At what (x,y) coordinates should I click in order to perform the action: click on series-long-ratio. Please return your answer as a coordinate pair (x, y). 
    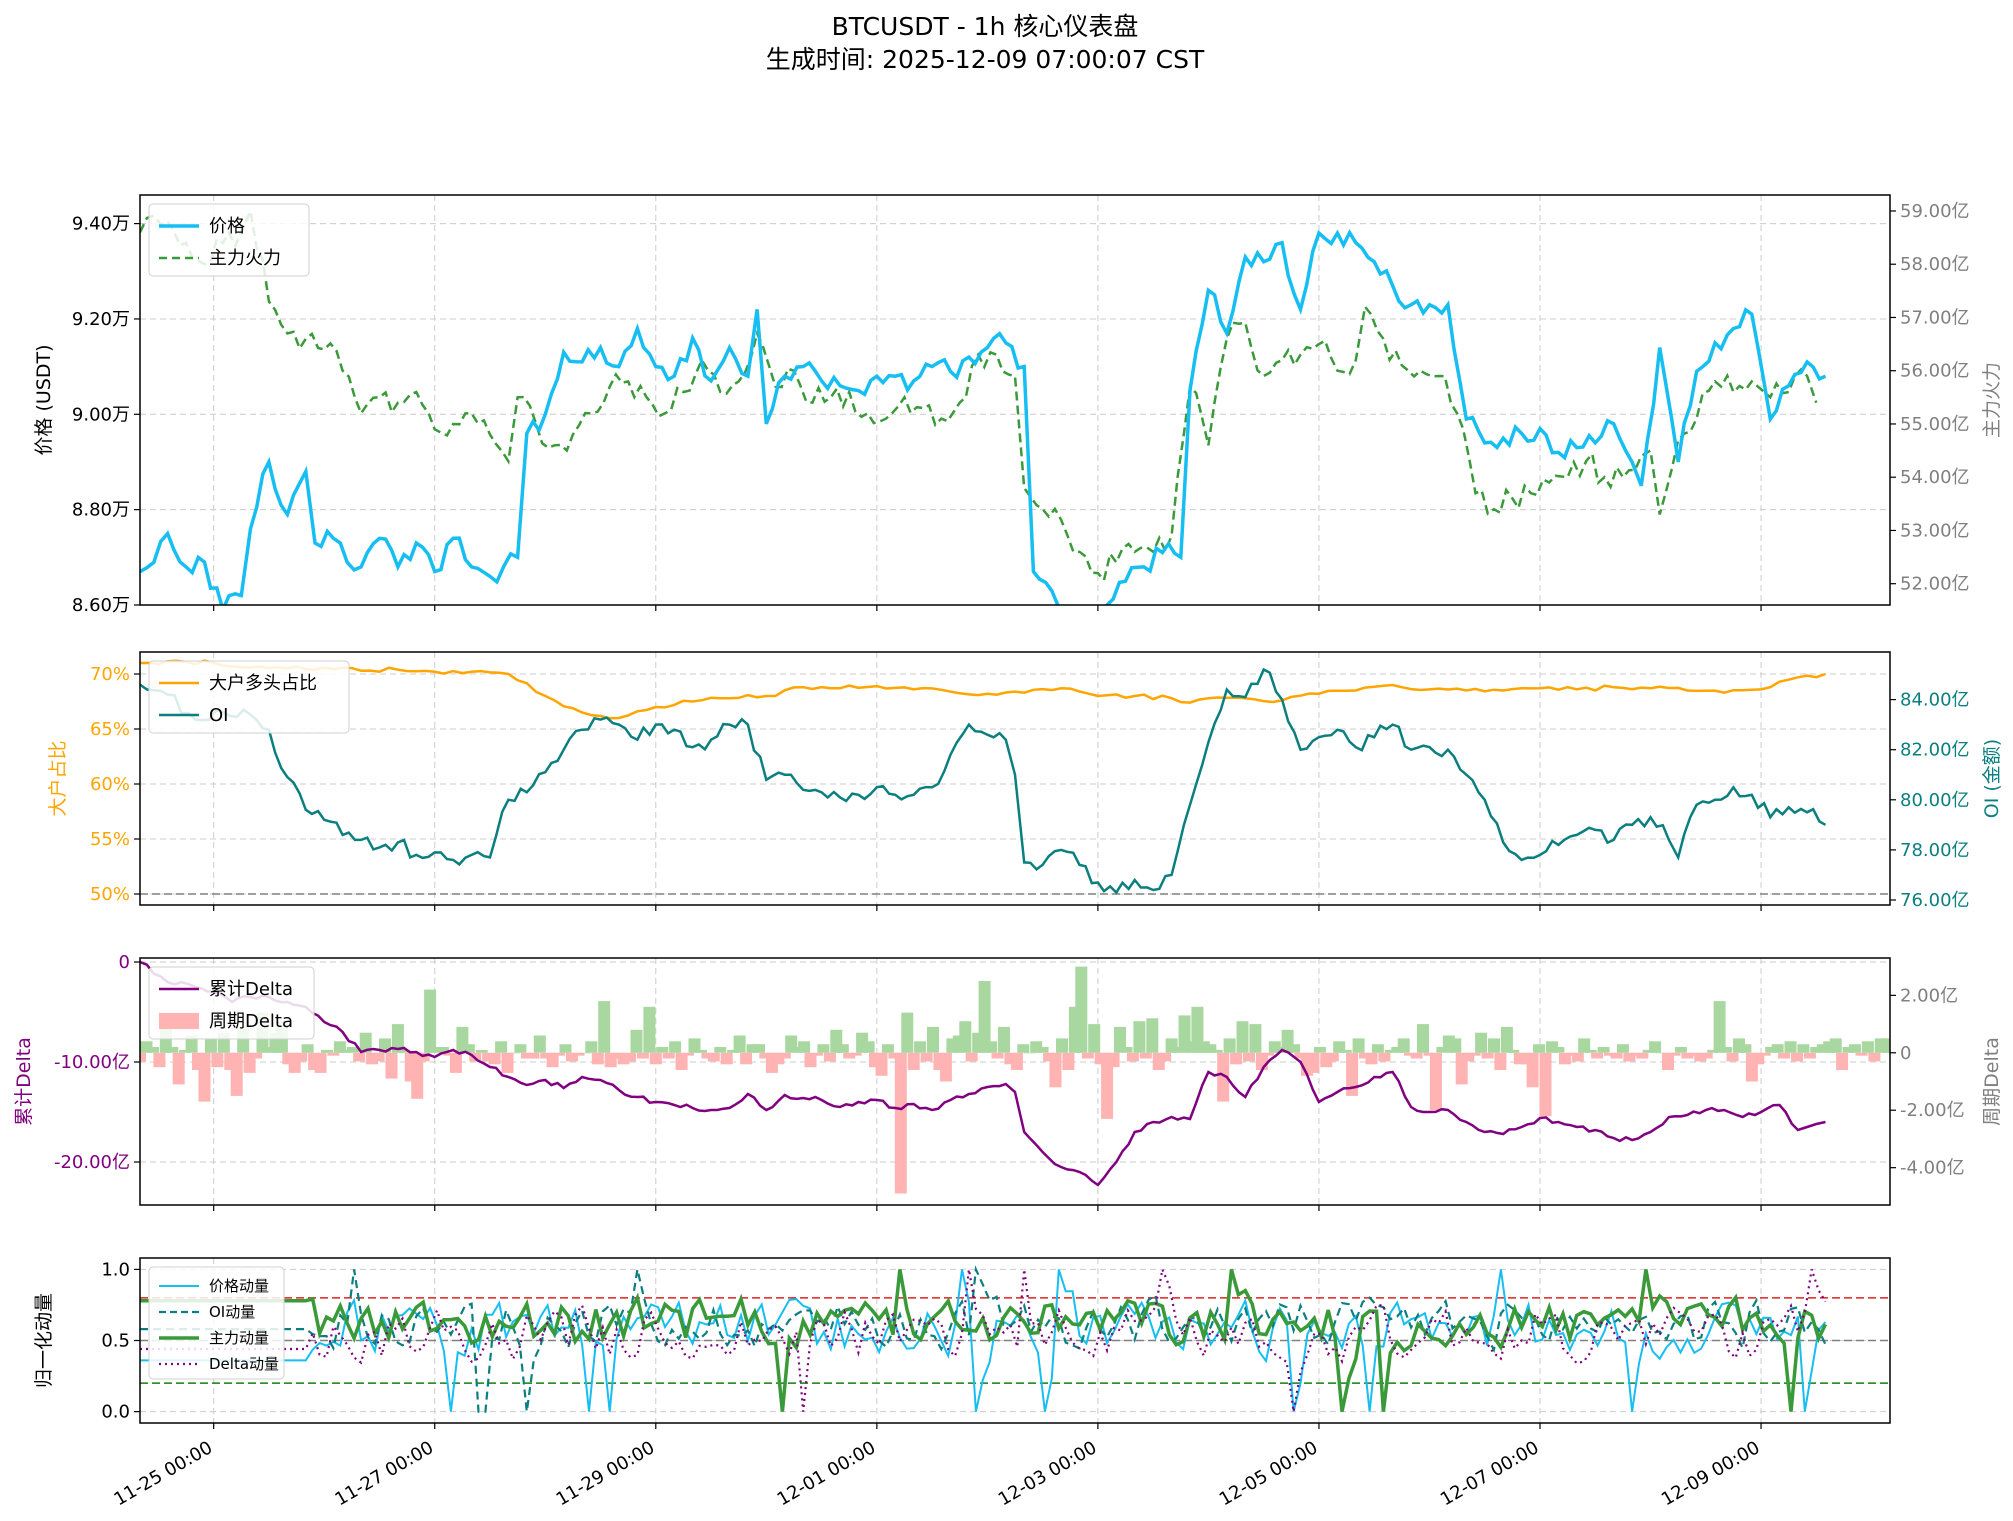
    Looking at the image, I should click on (983, 689).